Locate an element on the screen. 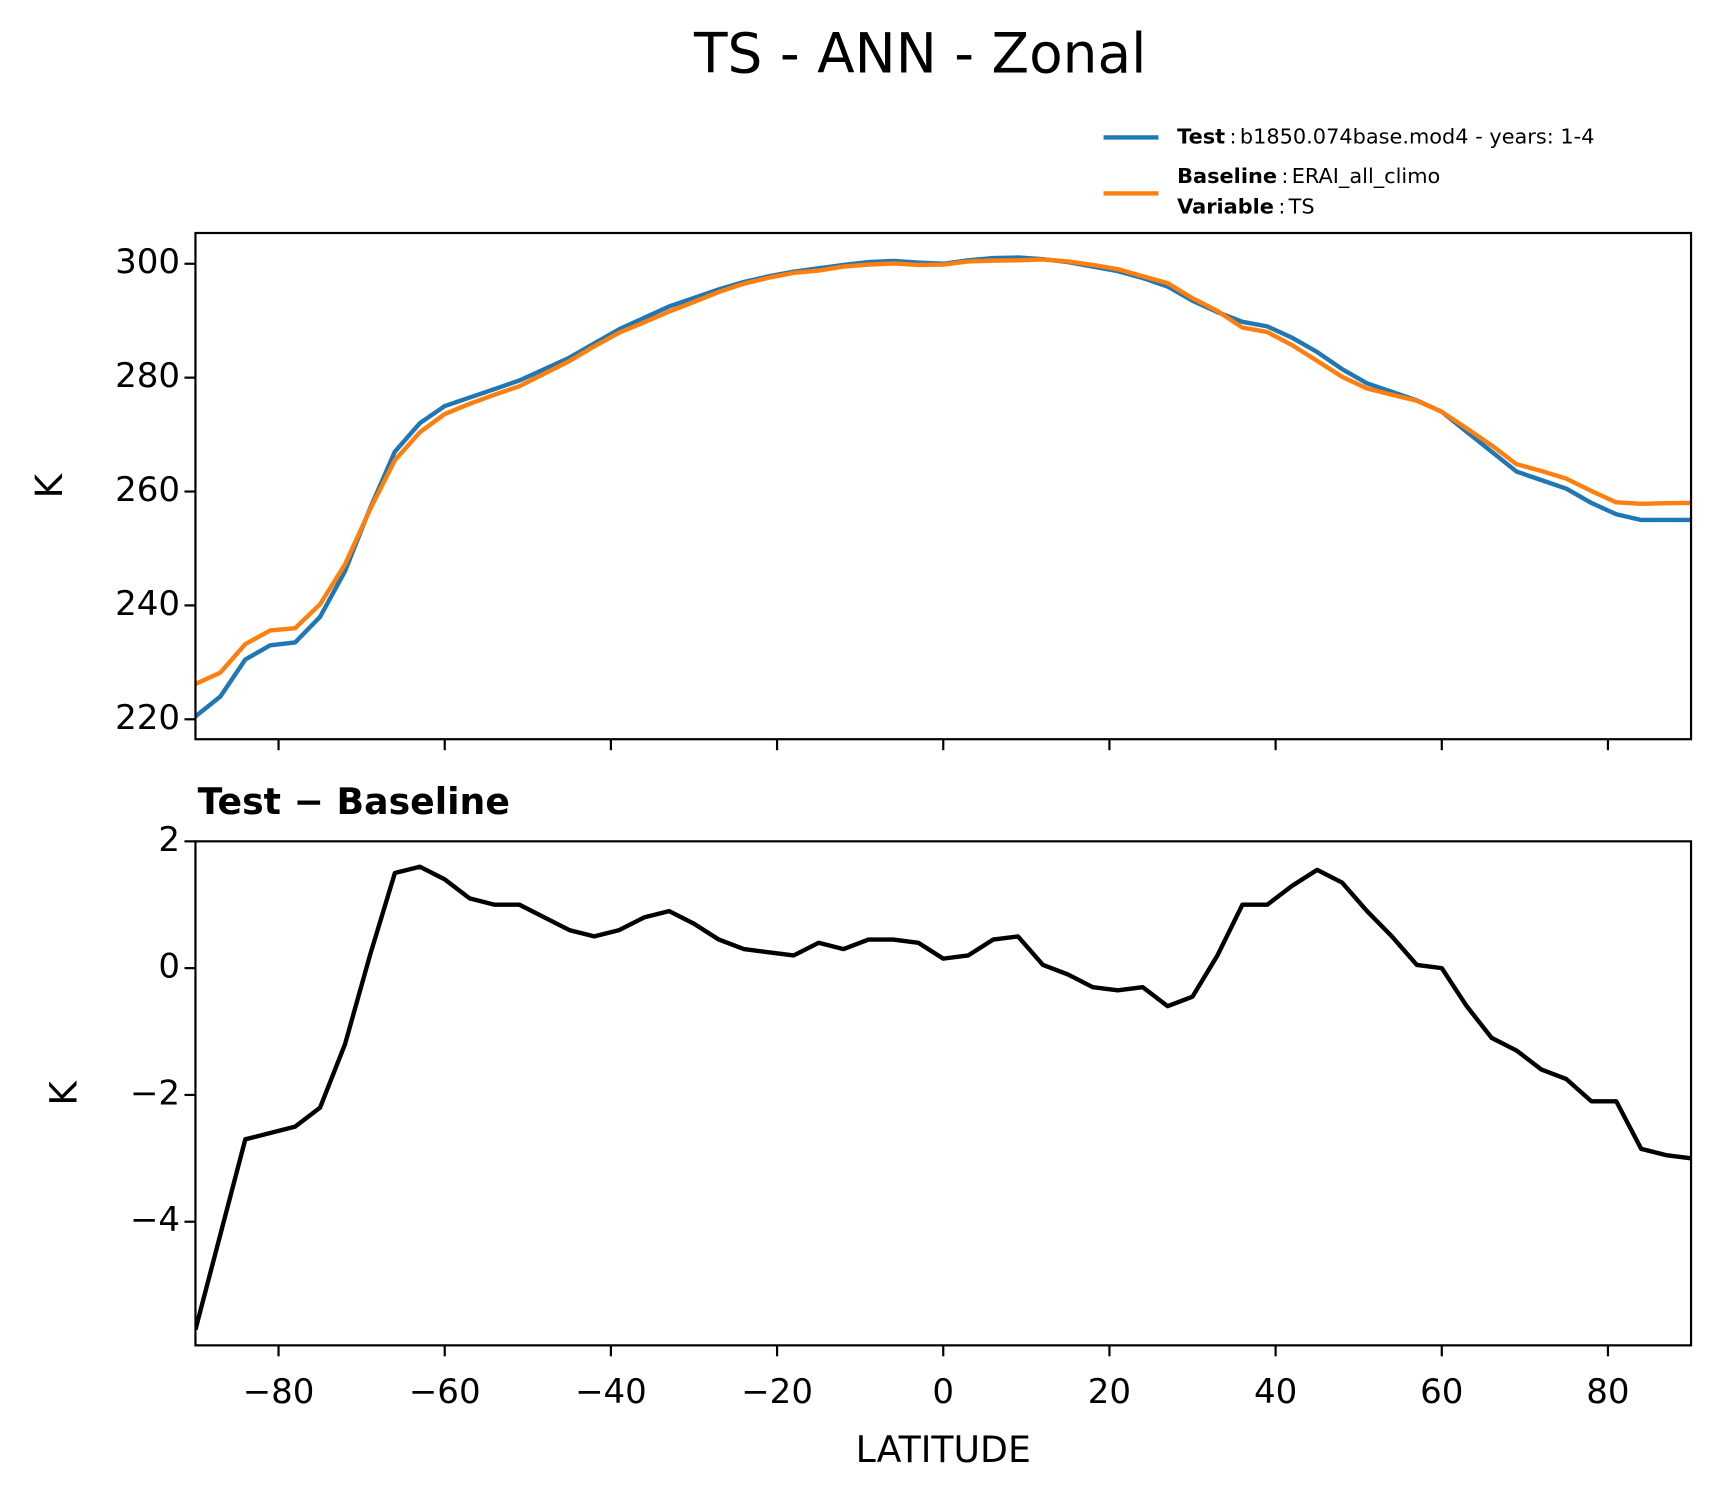 The image size is (1713, 1496). x-tick-label: −20 is located at coordinates (777, 1392).